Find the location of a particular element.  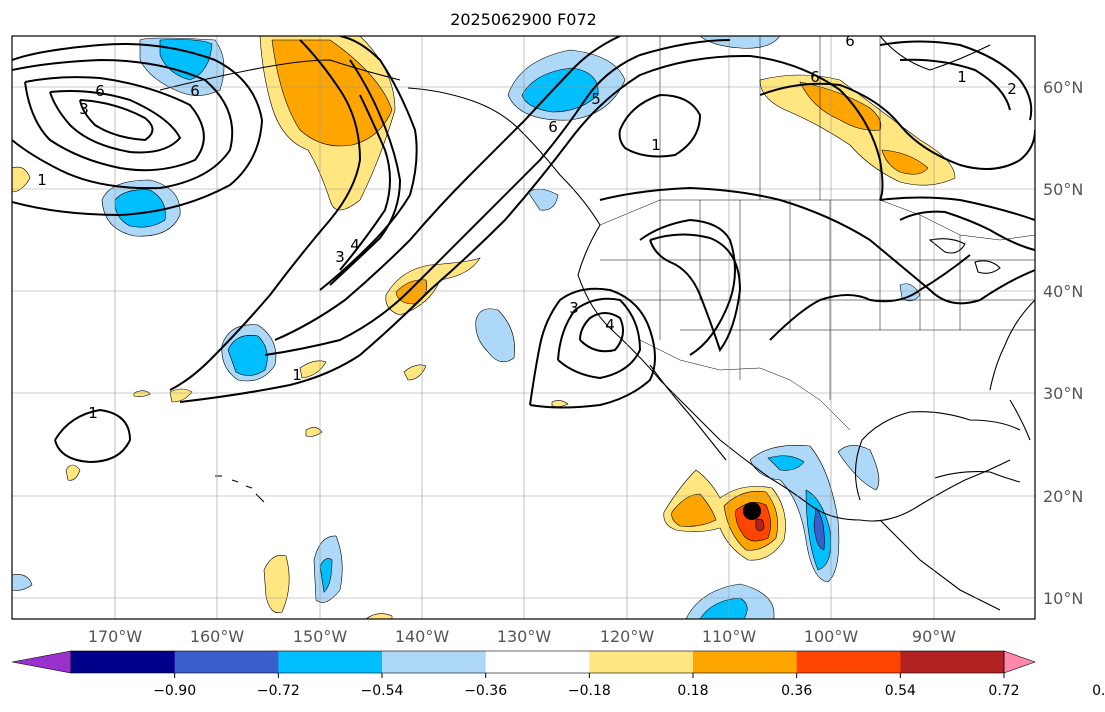

lon-label: 120°W is located at coordinates (627, 636).